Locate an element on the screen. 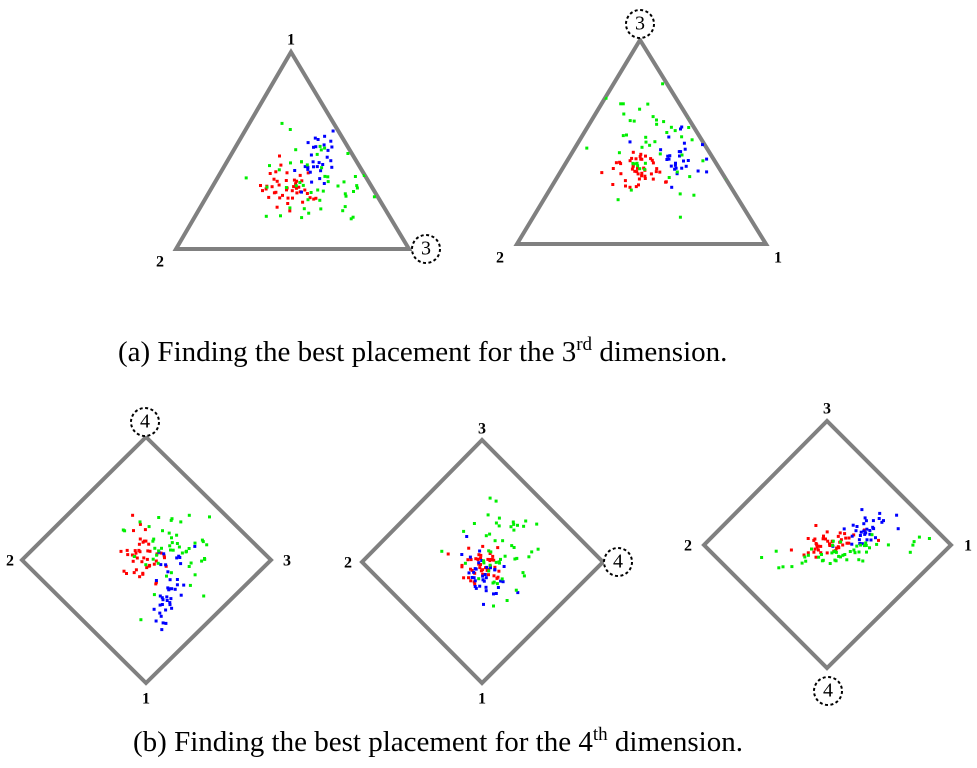 This screenshot has width=977, height=768. scatter-points is located at coordinates (490, 552).